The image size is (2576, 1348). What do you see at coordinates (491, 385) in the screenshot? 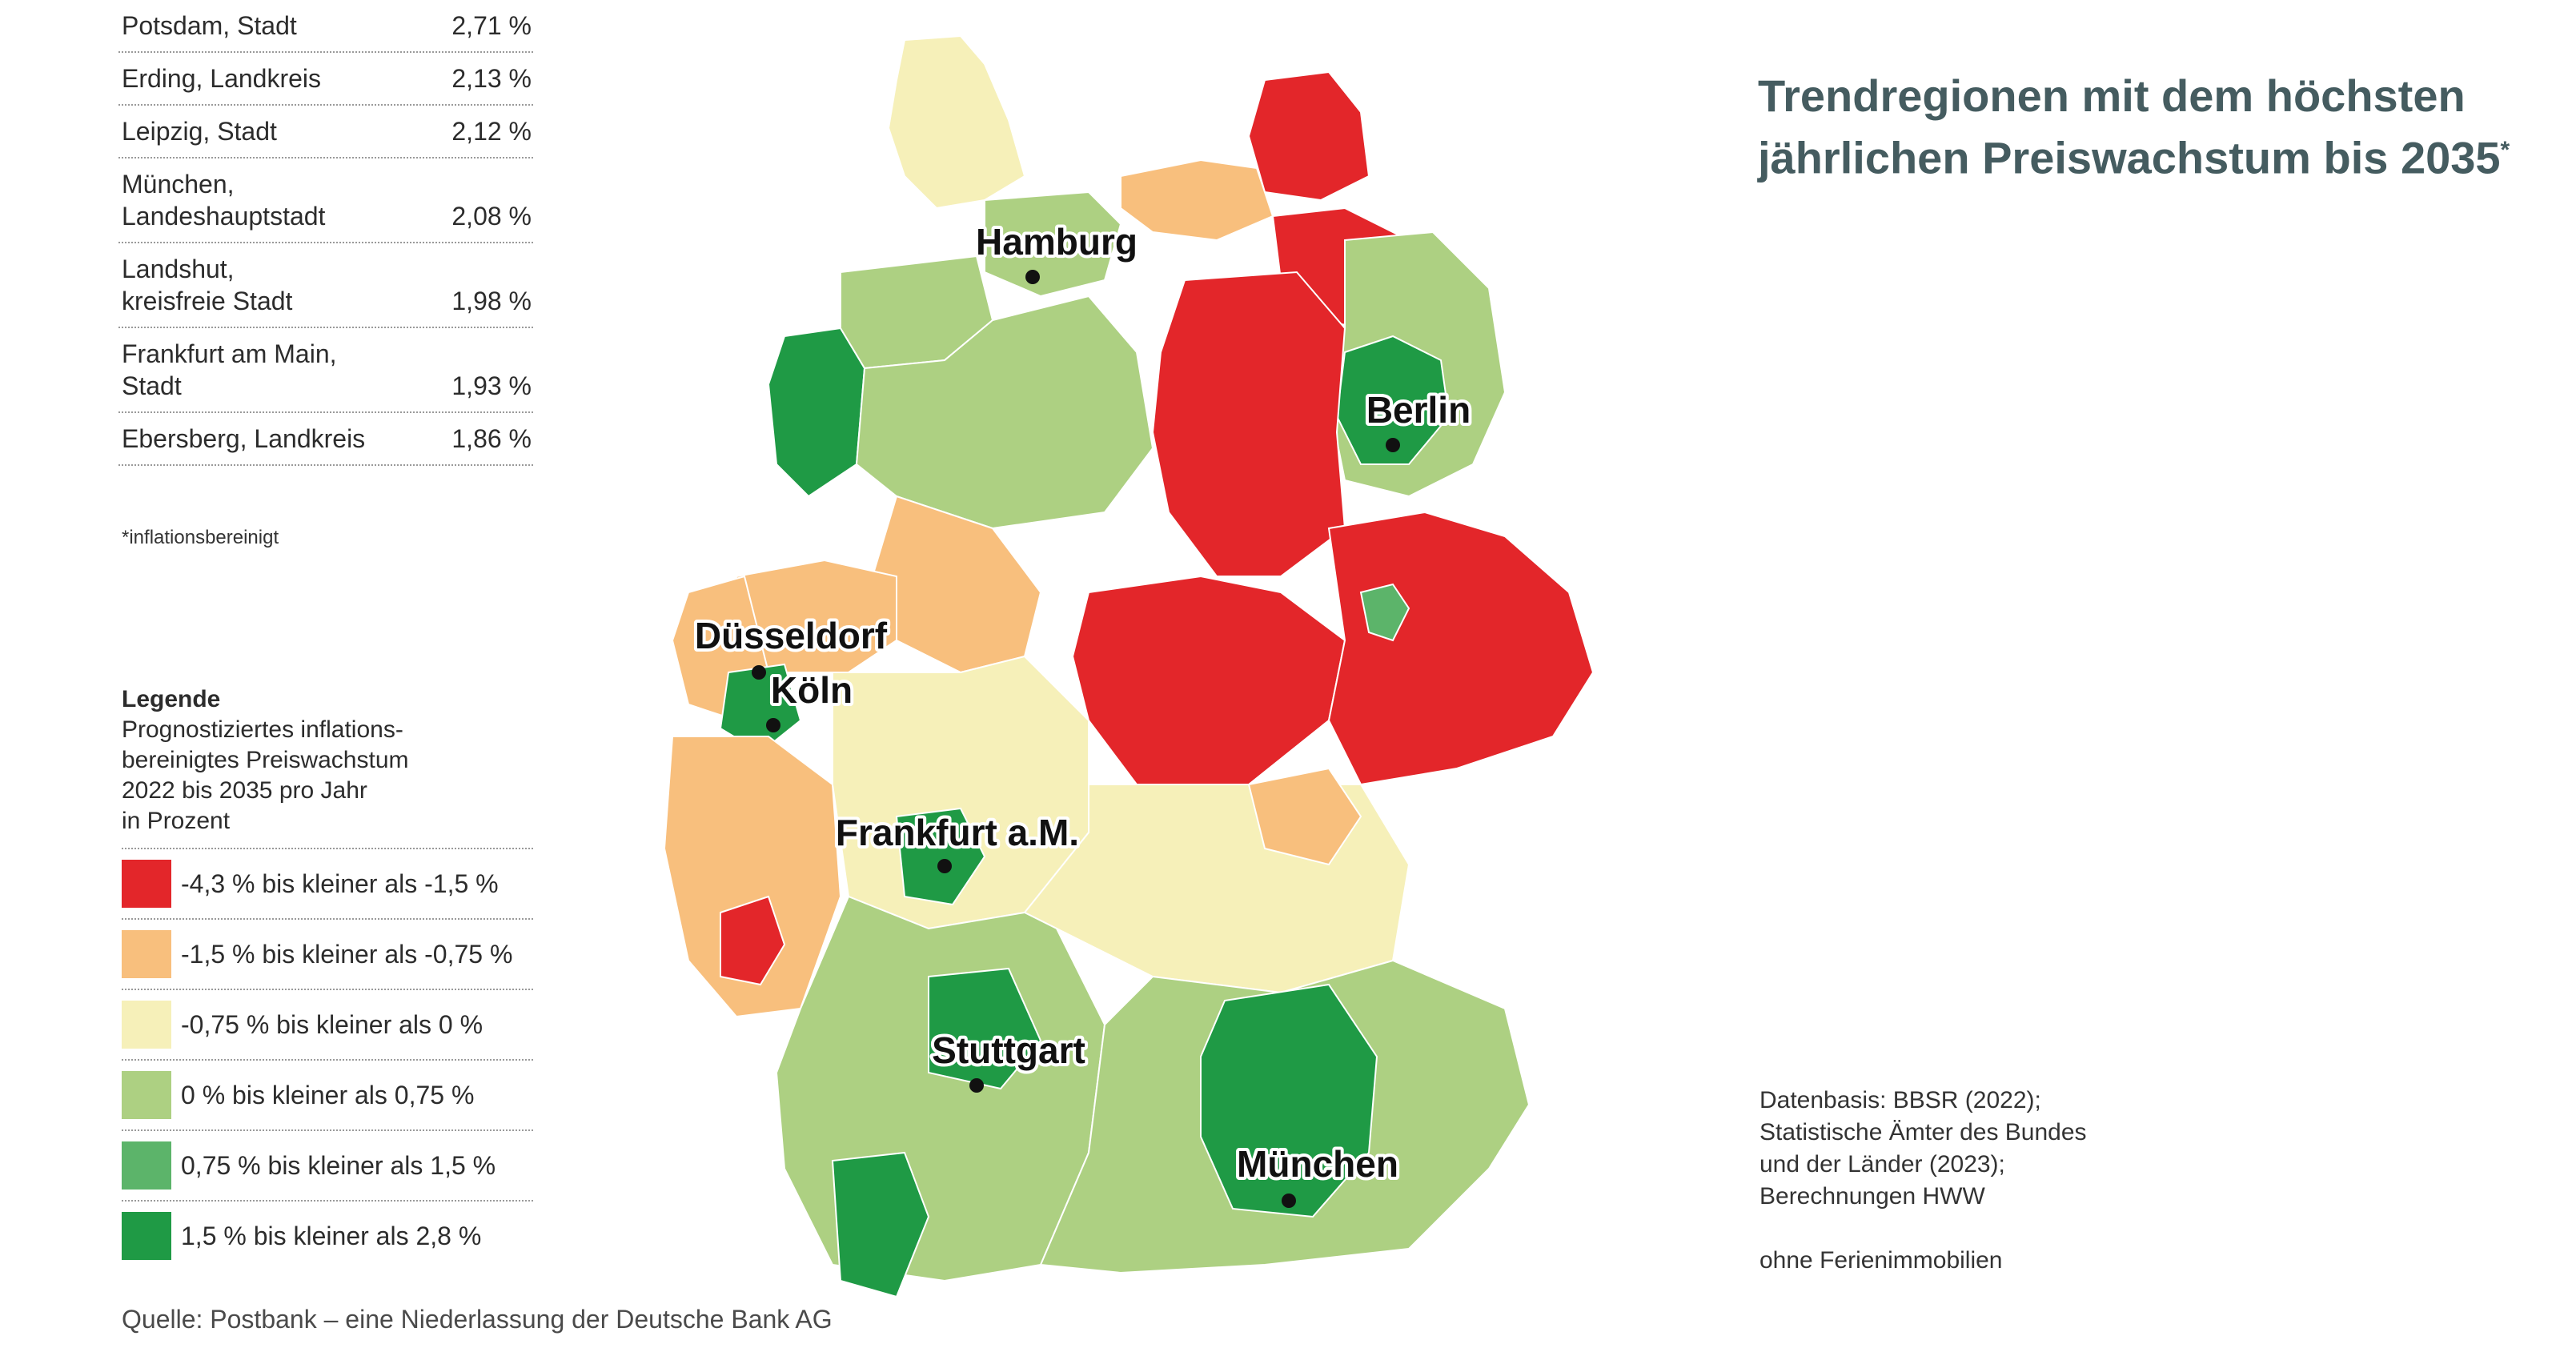
I see `growth-value: 1,93 %` at bounding box center [491, 385].